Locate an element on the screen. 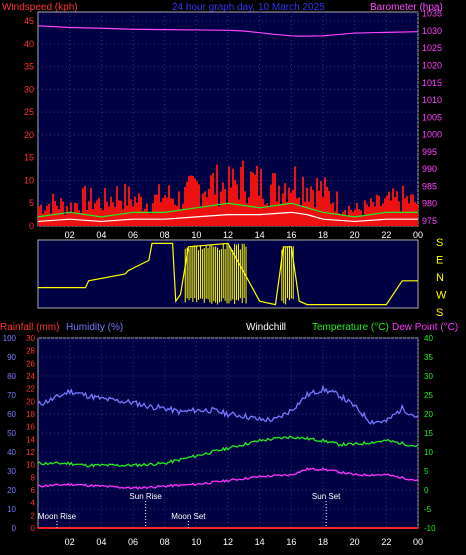 Image resolution: width=466 pixels, height=555 pixels. humidity-tick-label: 80 is located at coordinates (11, 376).